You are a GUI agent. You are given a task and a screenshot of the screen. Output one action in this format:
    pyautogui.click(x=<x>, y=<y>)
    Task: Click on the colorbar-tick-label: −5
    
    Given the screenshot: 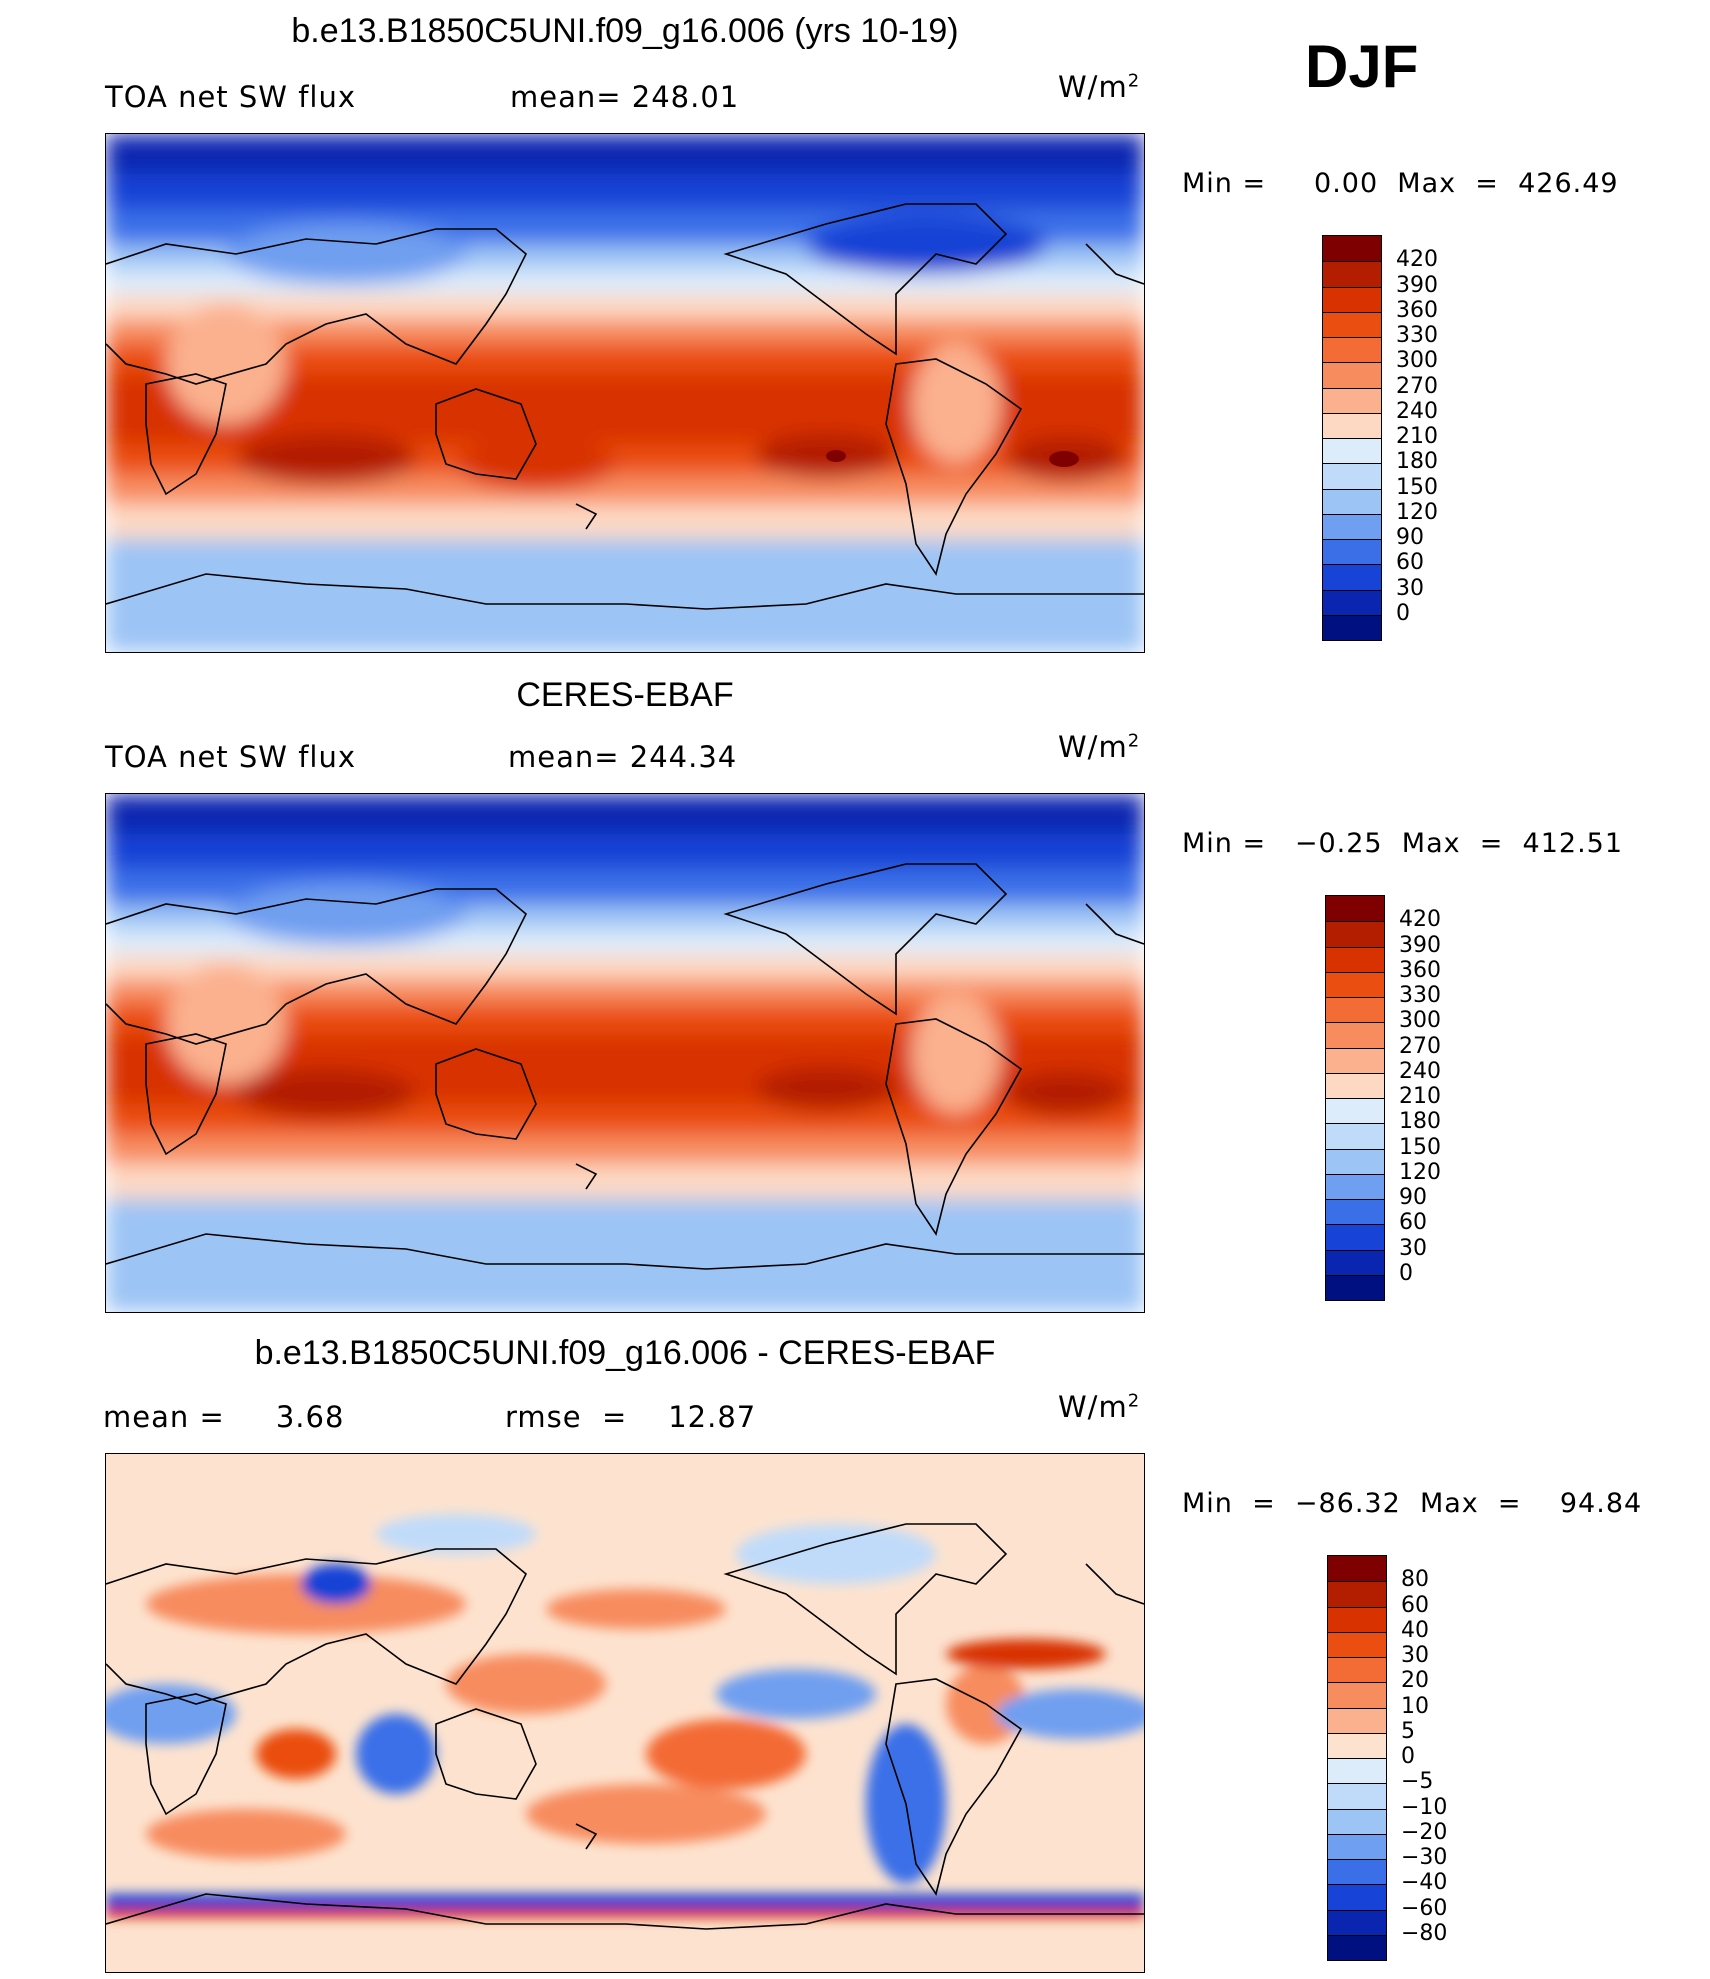 What is the action you would take?
    pyautogui.click(x=1417, y=1782)
    